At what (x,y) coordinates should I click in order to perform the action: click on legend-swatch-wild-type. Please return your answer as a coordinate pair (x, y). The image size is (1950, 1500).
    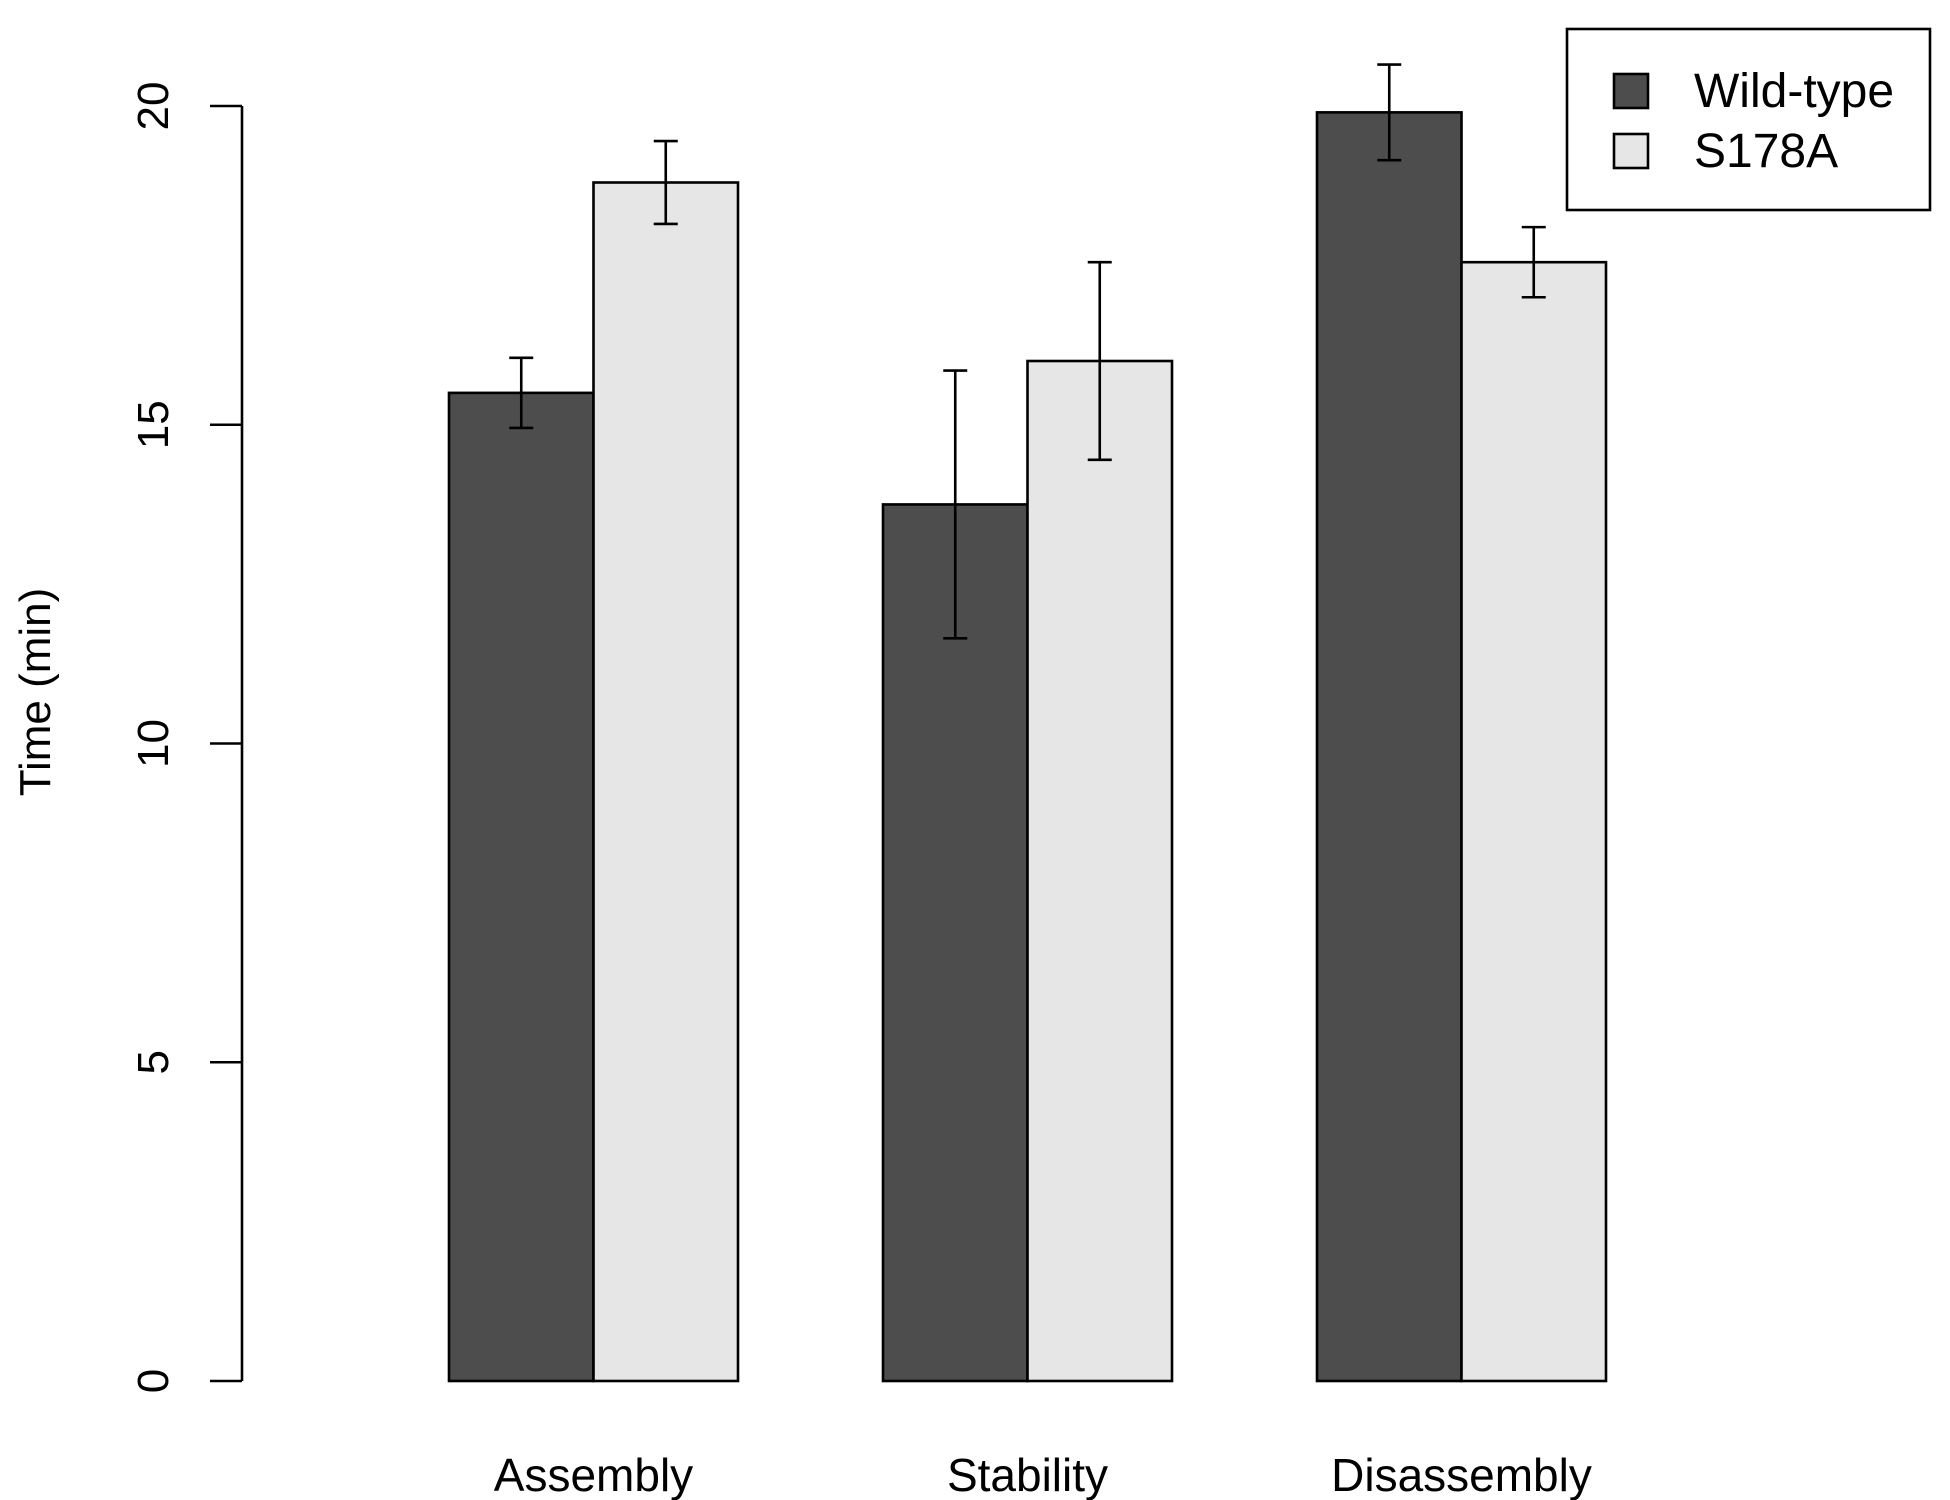
    Looking at the image, I should click on (1631, 91).